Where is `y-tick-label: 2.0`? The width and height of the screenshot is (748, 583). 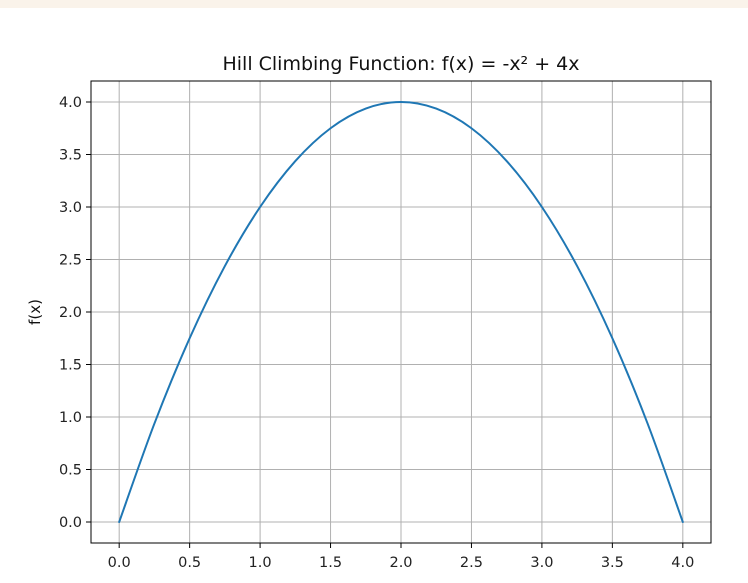
y-tick-label: 2.0 is located at coordinates (70, 313).